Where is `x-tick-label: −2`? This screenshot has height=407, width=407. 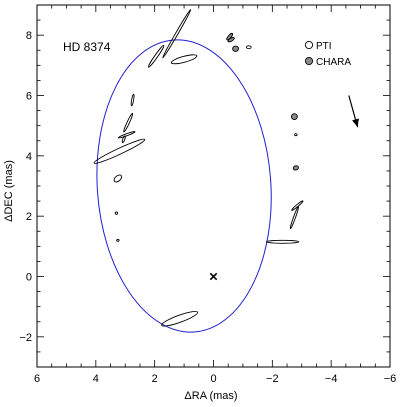
x-tick-label: −2 is located at coordinates (272, 379).